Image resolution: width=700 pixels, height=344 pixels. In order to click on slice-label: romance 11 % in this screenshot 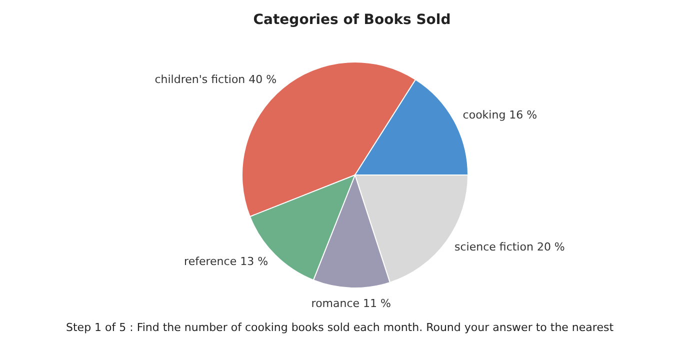, I will do `click(351, 303)`.